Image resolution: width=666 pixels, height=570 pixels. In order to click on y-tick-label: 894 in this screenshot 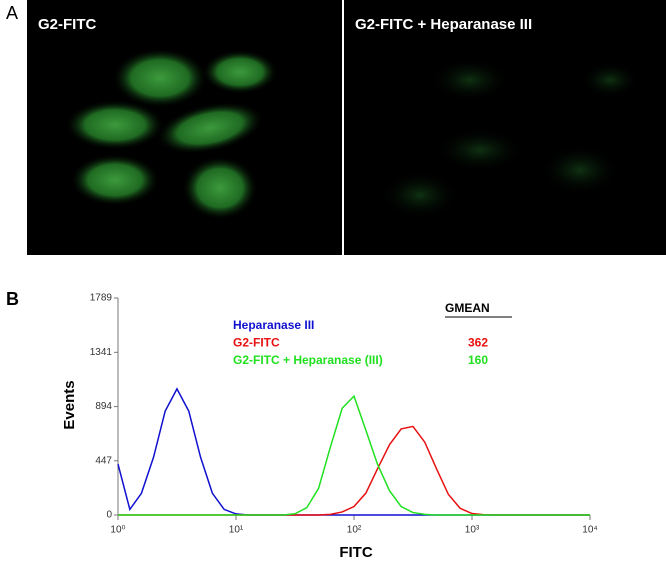, I will do `click(103, 406)`.